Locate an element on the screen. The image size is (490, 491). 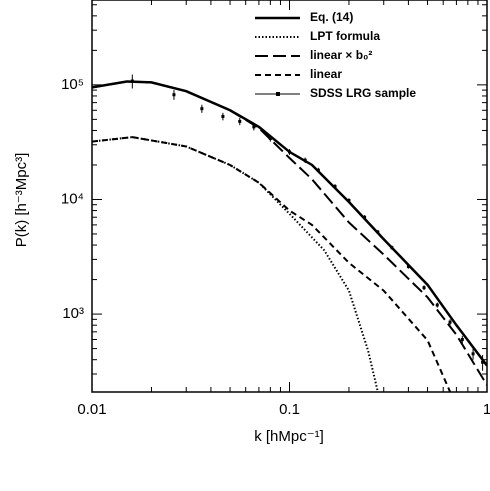
legend-label: SDSS LRG sample is located at coordinates (363, 93).